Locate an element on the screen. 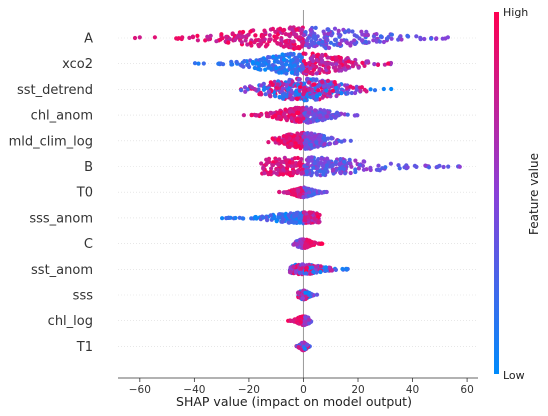 The width and height of the screenshot is (548, 416). feature-label: sst_anom is located at coordinates (62, 270).